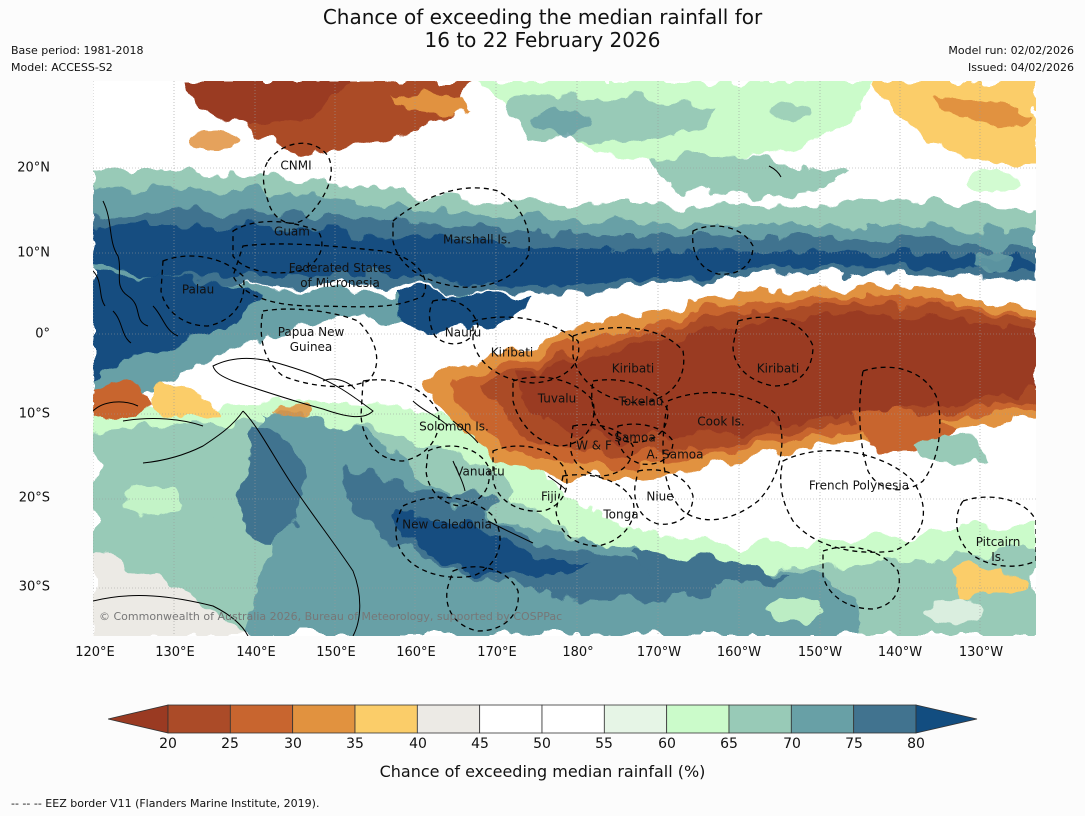  I want to click on y-tick-label: 30°S, so click(34, 587).